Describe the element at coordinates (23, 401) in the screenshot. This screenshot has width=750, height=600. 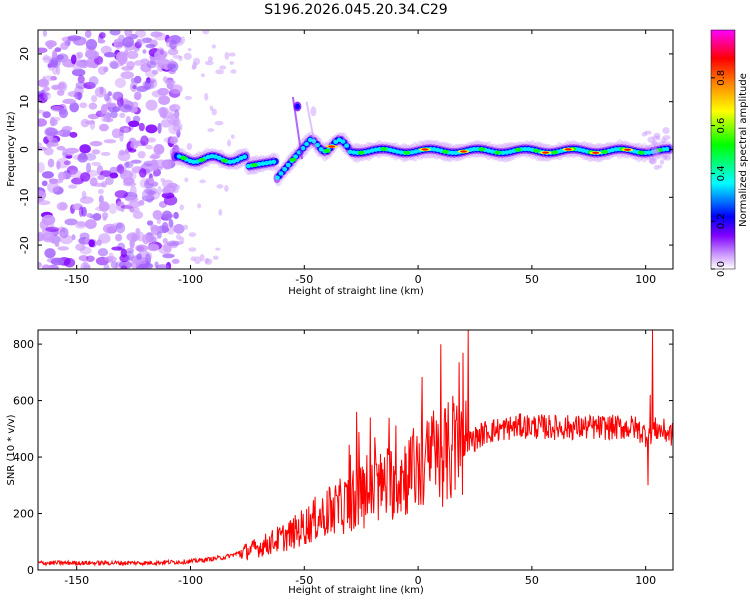
I see `bottom-y-tick-label: 600` at that location.